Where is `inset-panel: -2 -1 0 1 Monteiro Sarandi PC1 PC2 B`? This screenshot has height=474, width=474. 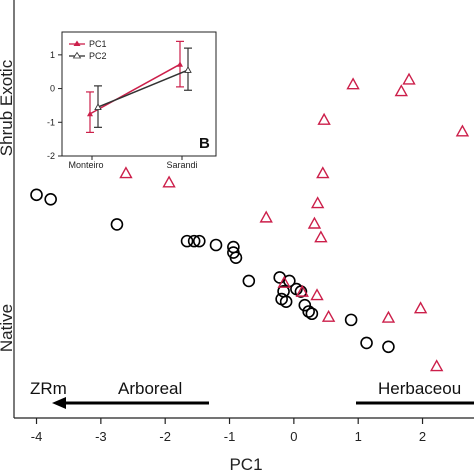
inset-panel: -2 -1 0 1 Monteiro Sarandi PC1 PC2 B is located at coordinates (132, 100).